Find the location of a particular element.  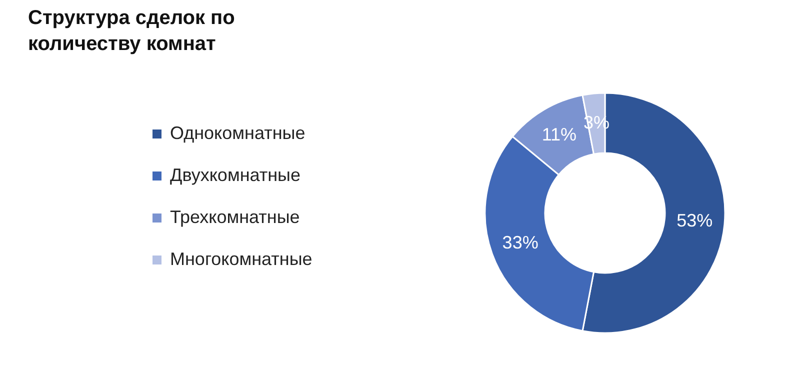

legend-label: Двухкомнатные is located at coordinates (235, 175).